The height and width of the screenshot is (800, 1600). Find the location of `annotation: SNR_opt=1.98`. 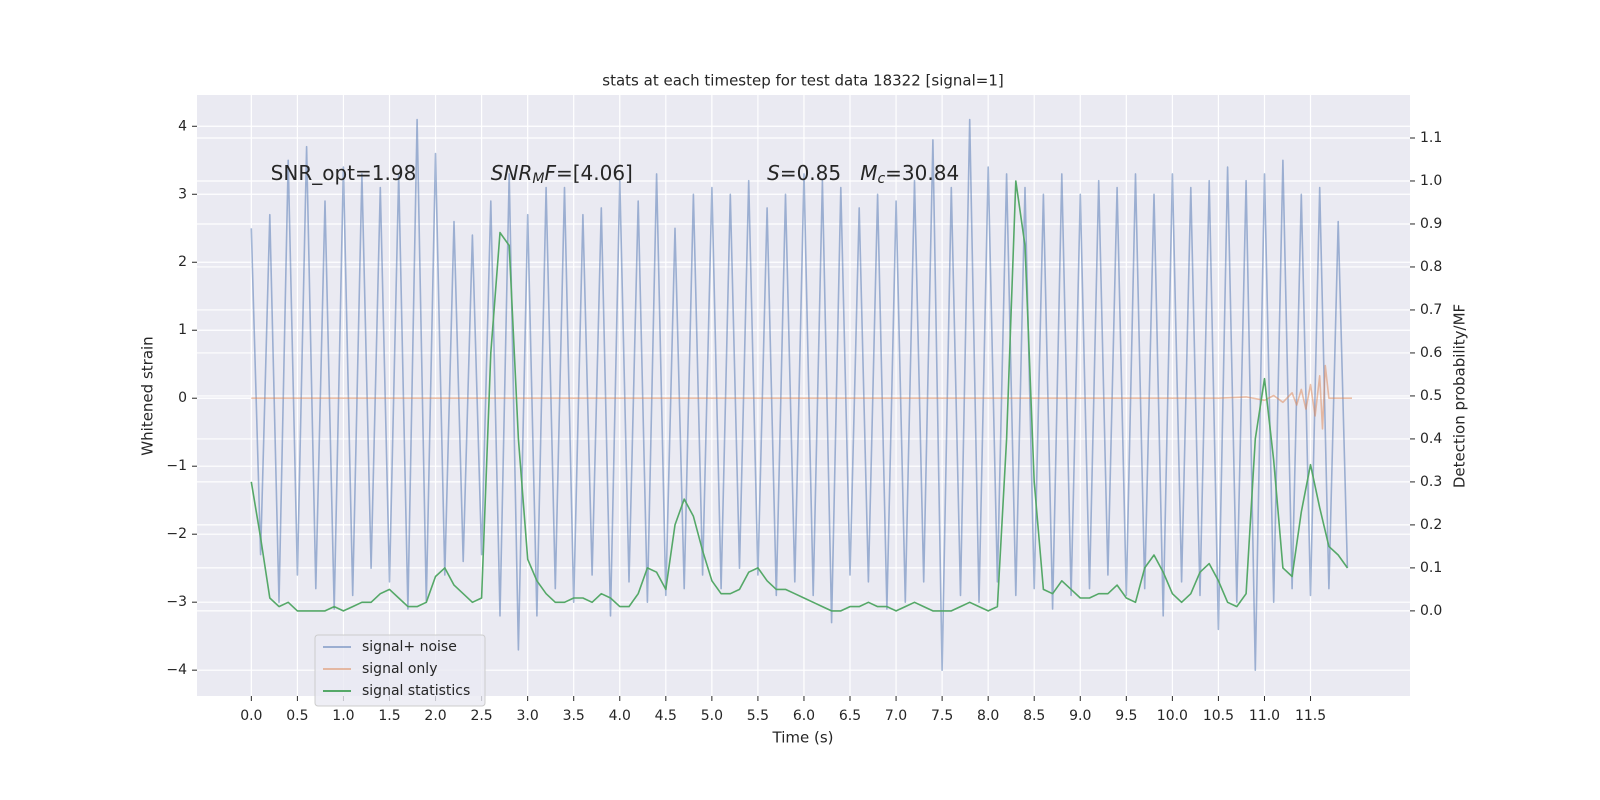

annotation: SNR_opt=1.98 is located at coordinates (344, 172).